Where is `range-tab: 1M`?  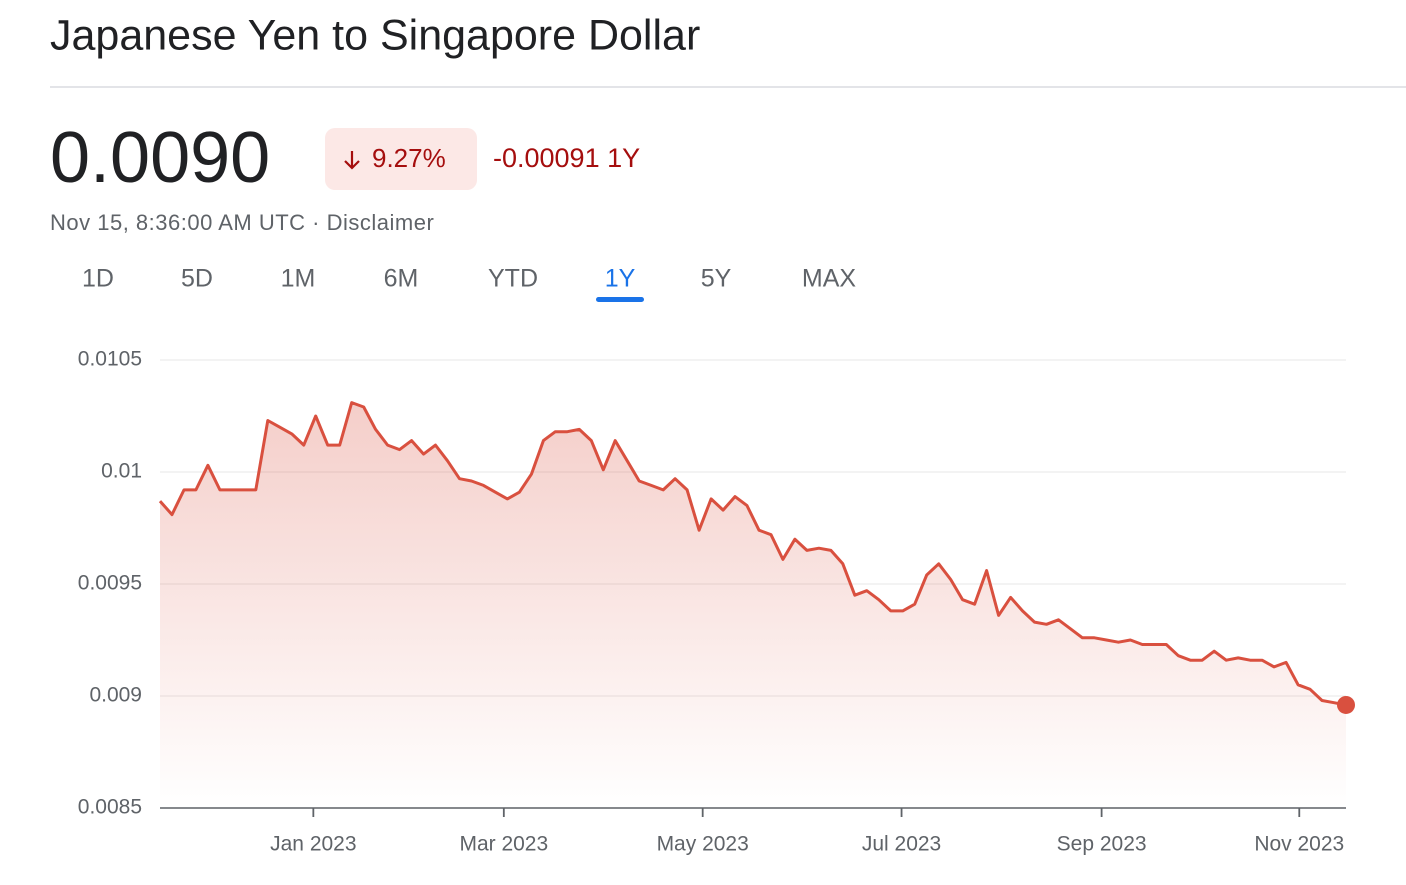
range-tab: 1M is located at coordinates (298, 279).